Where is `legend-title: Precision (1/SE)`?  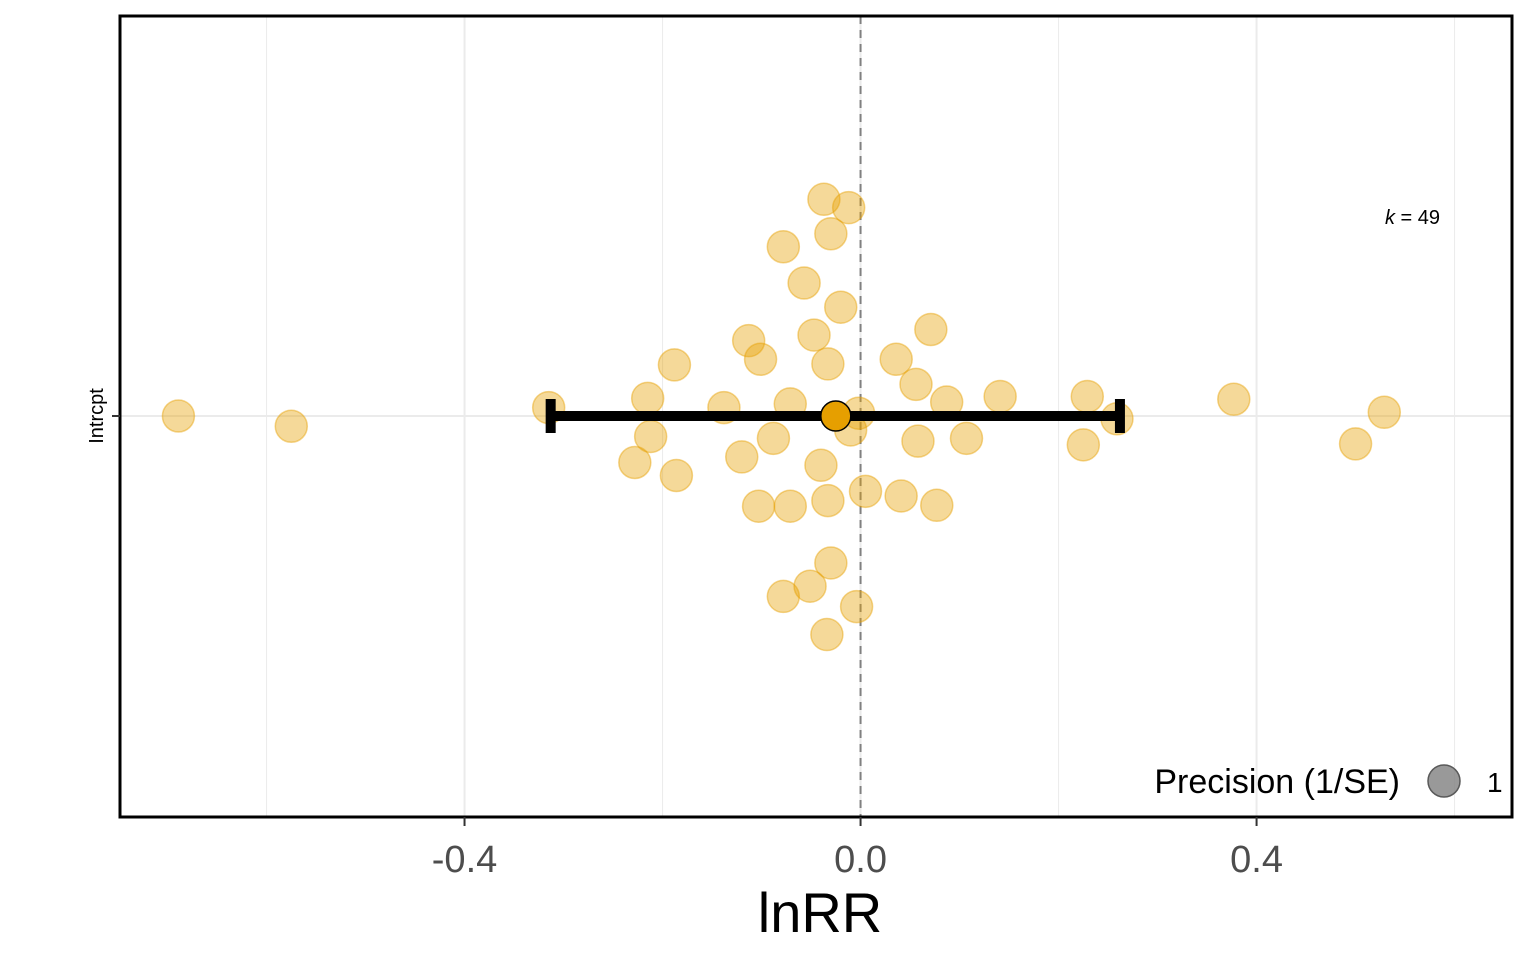
legend-title: Precision (1/SE) is located at coordinates (1277, 782).